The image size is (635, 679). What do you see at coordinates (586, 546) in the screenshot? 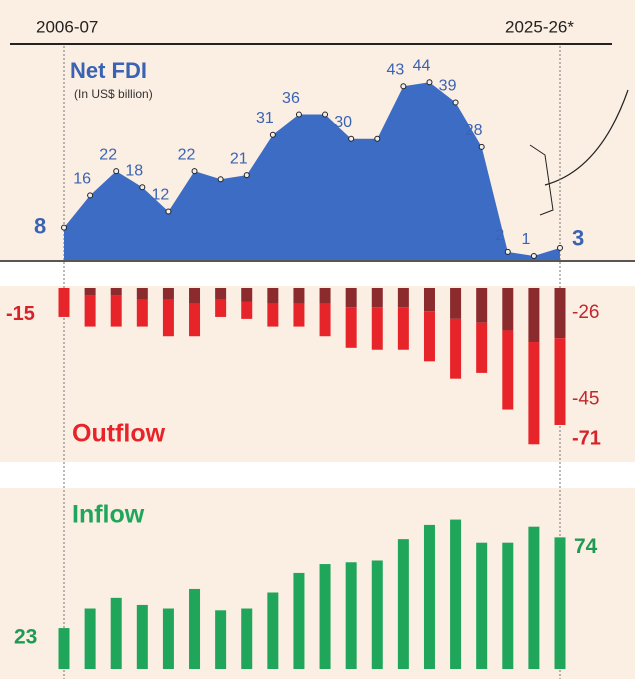
I see `value-label: 74` at bounding box center [586, 546].